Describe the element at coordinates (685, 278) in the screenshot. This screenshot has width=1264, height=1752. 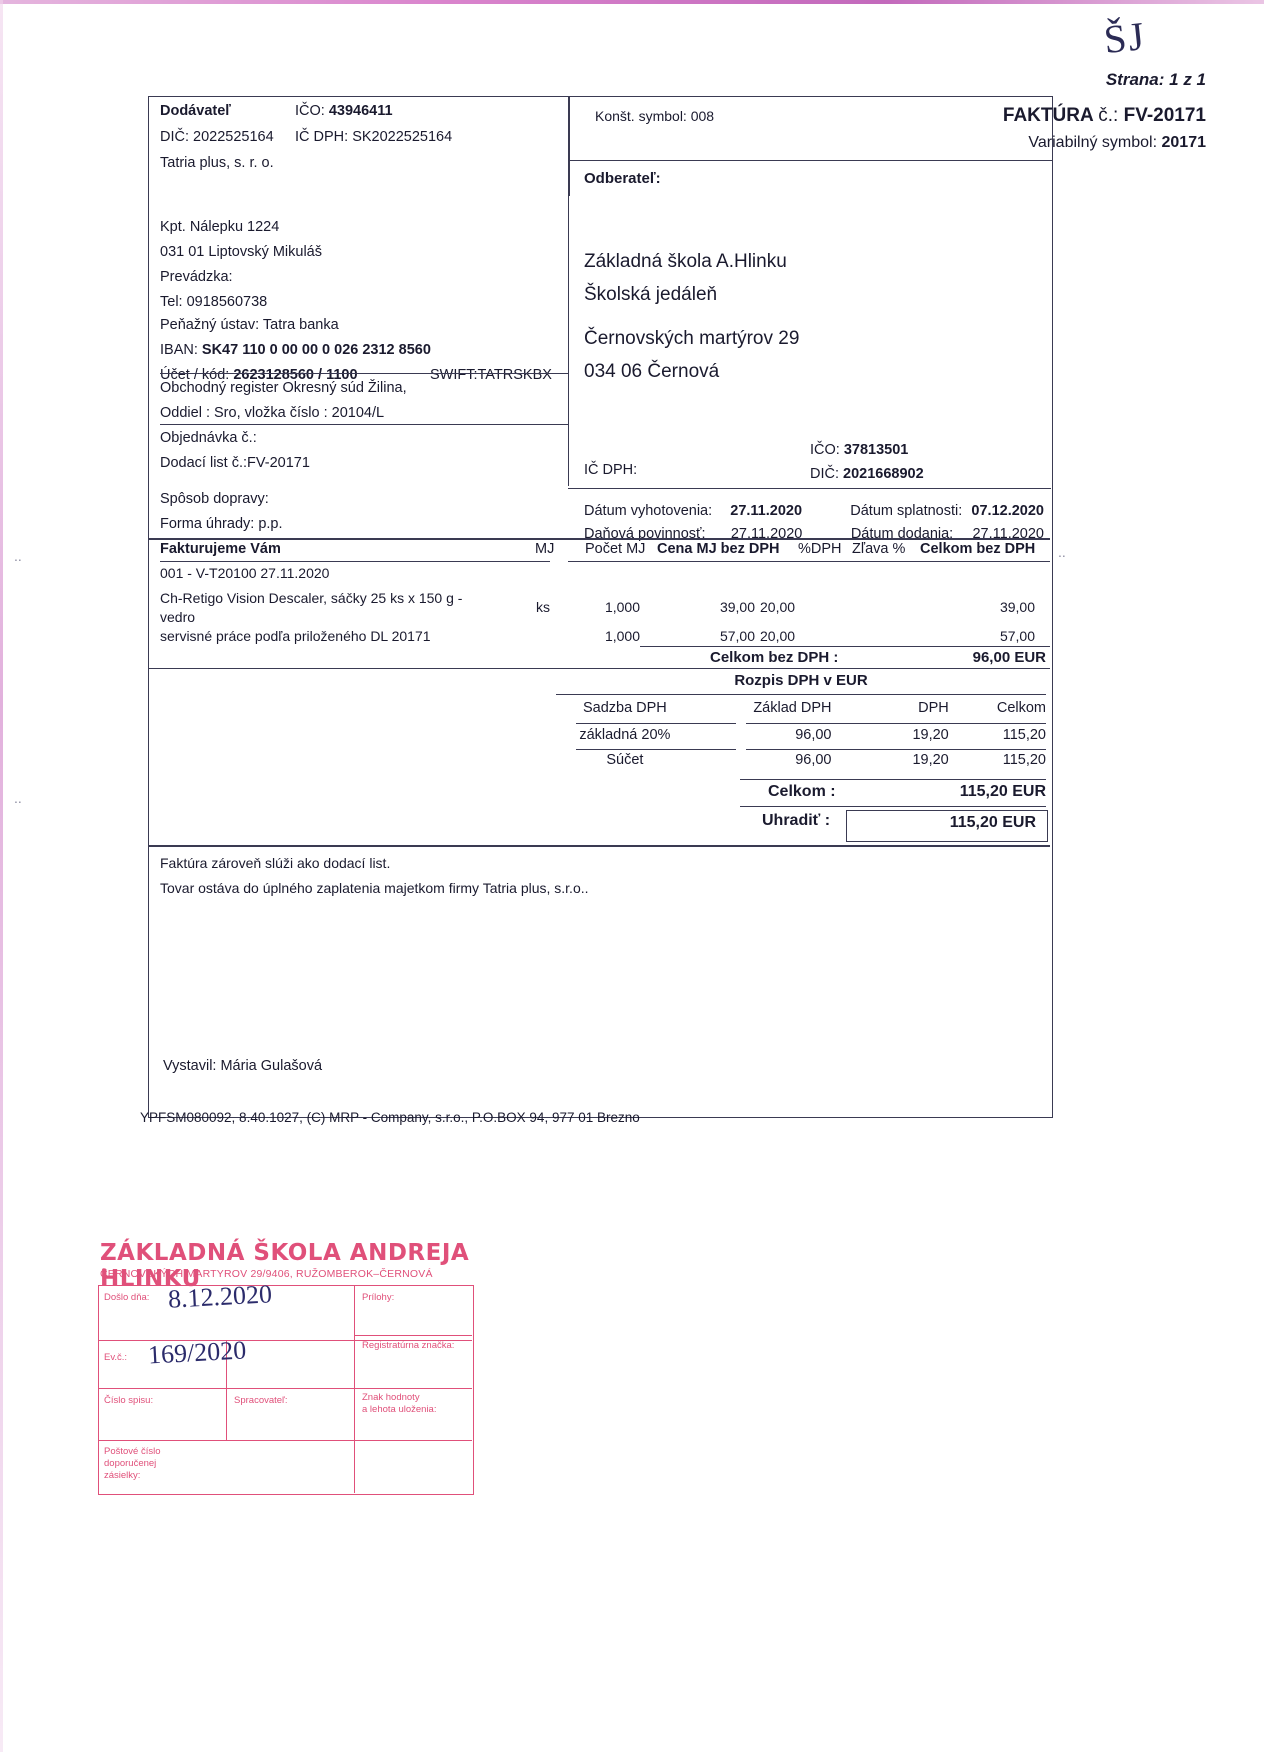
I see `customer-name-block: Základná škola A.Hlinku Školská jedáleň` at that location.